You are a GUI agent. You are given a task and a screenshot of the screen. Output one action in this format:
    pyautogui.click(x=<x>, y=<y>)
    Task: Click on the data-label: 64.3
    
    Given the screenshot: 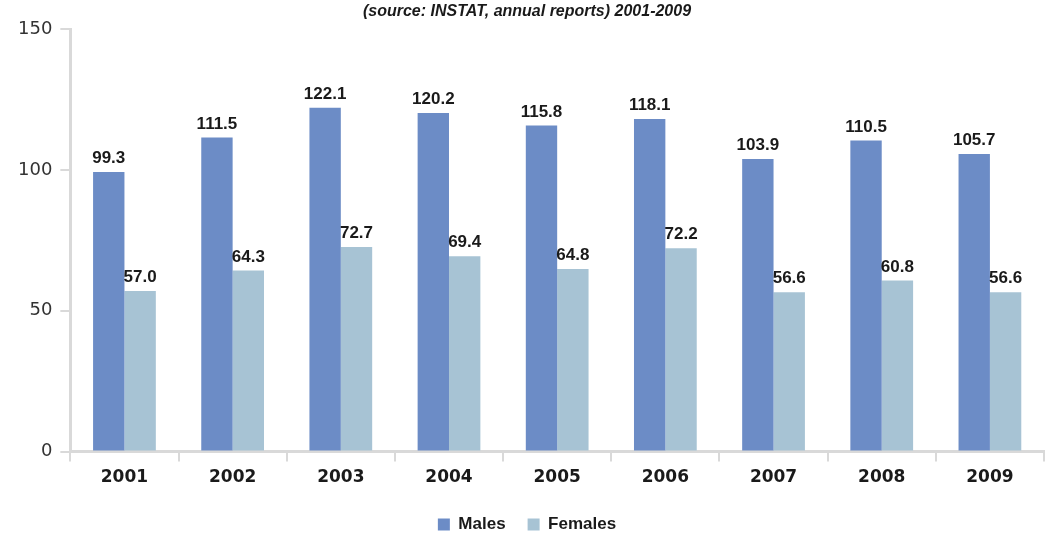 What is the action you would take?
    pyautogui.click(x=248, y=256)
    